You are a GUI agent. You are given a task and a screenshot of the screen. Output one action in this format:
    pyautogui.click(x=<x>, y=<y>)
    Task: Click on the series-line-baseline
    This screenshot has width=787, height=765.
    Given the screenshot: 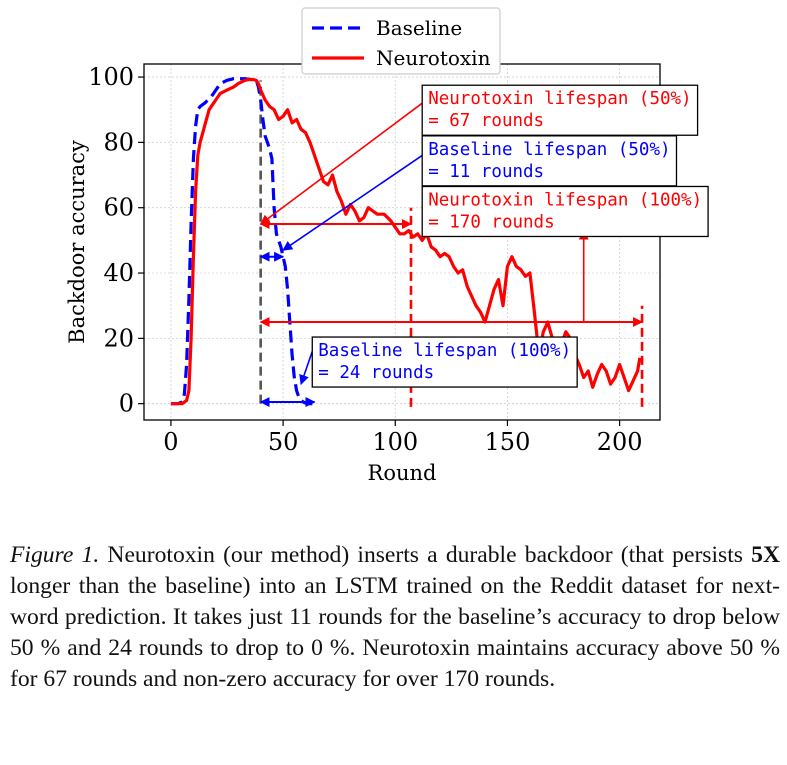 What is the action you would take?
    pyautogui.click(x=241, y=241)
    